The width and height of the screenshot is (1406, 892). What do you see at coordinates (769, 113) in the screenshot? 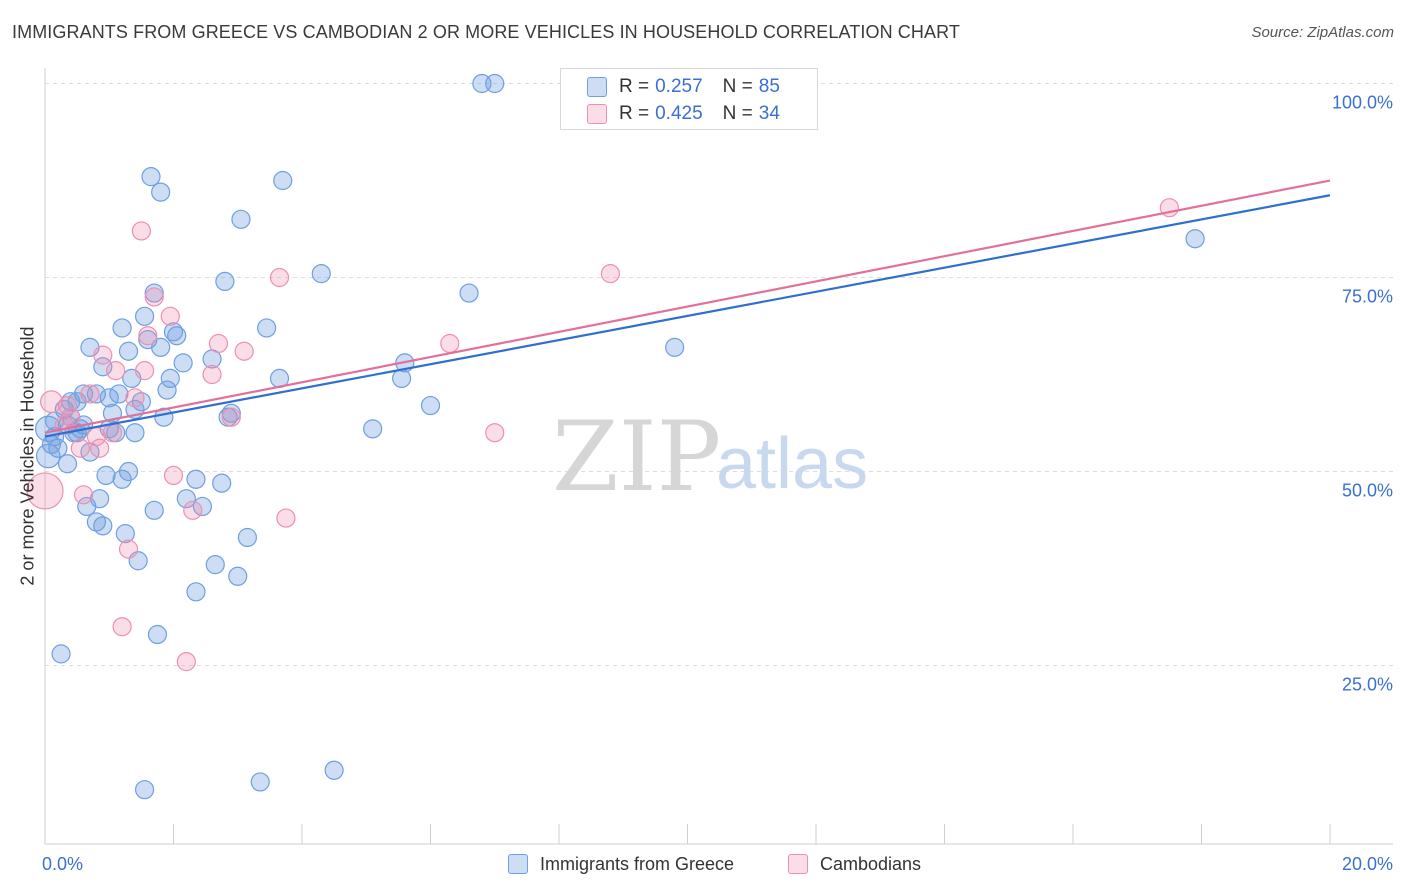
I see `legend-n-value: 34` at bounding box center [769, 113].